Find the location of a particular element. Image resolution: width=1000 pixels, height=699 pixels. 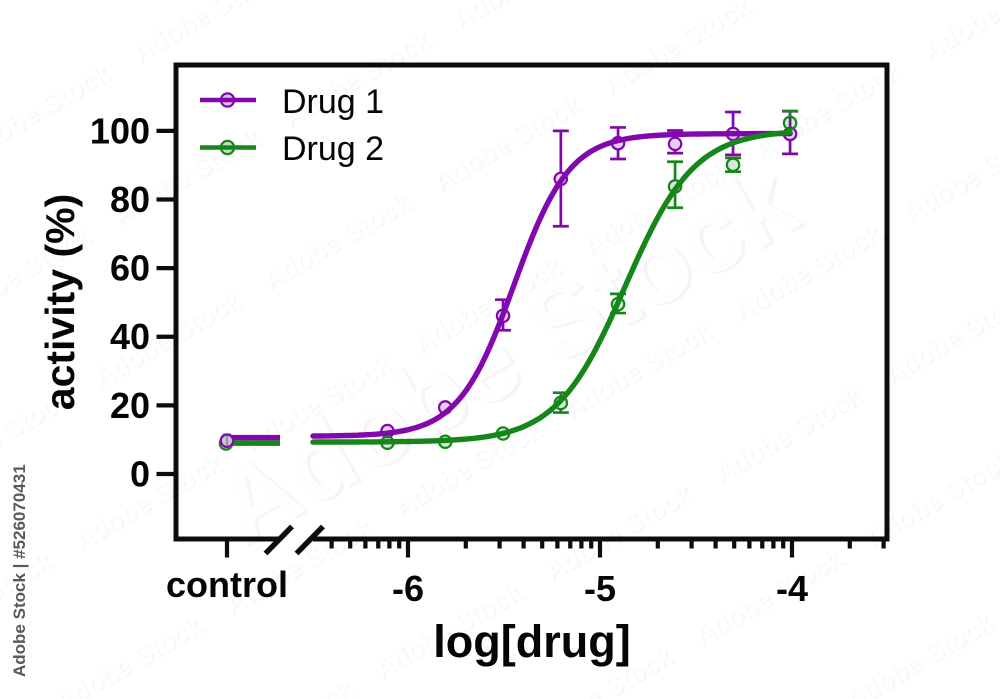

legend-symbols is located at coordinates (228, 124).